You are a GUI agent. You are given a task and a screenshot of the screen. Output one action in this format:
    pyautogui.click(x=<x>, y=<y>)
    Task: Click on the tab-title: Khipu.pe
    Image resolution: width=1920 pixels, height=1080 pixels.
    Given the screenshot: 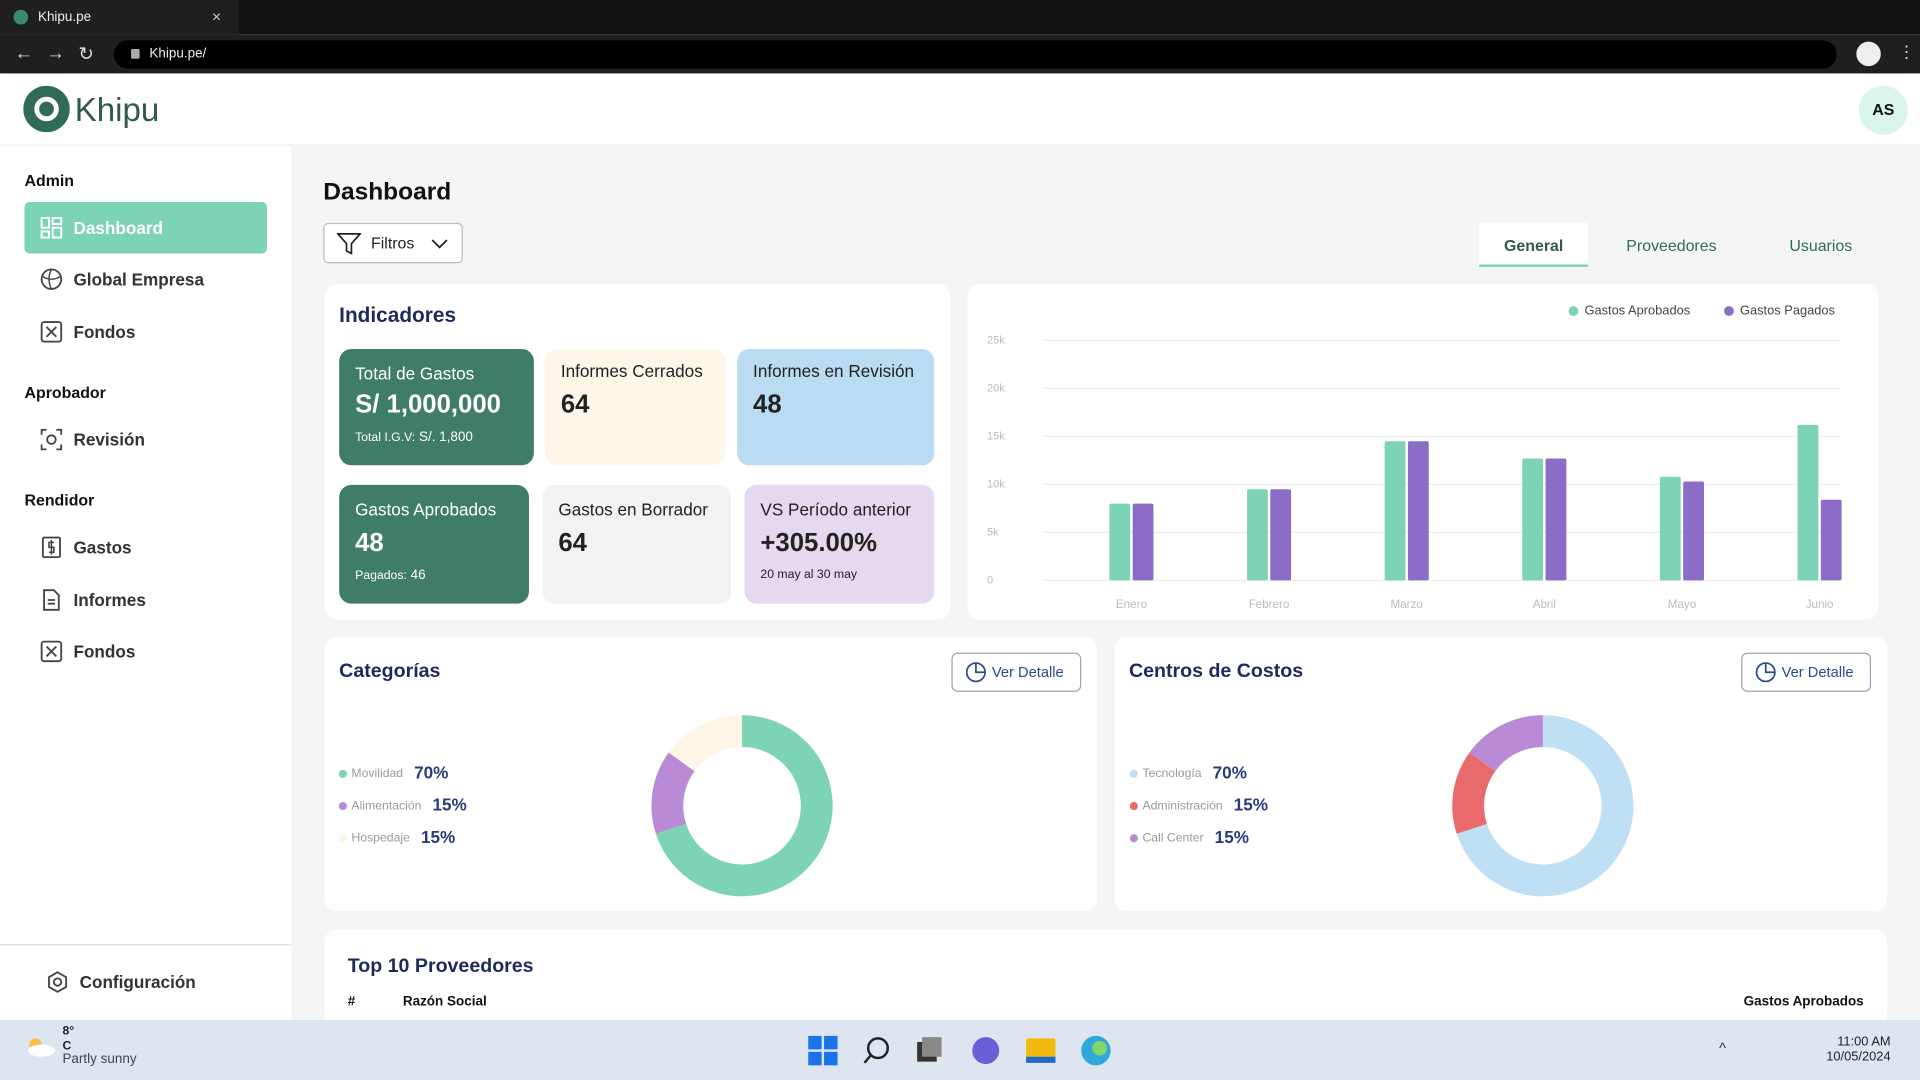 What is the action you would take?
    pyautogui.click(x=64, y=17)
    